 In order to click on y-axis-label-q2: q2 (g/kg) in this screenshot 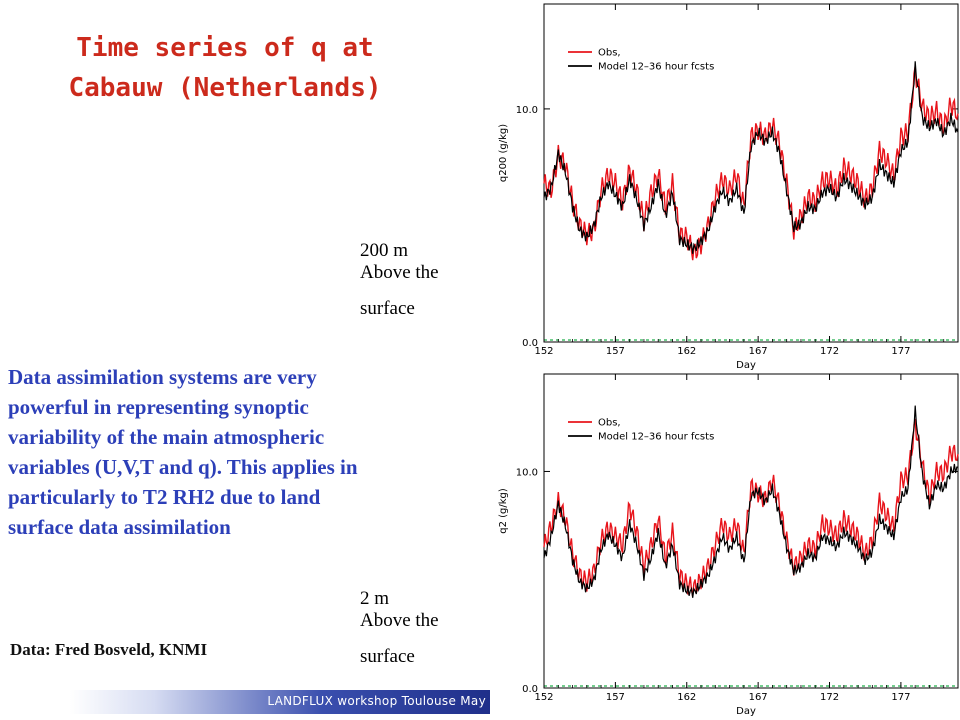, I will do `click(503, 511)`.